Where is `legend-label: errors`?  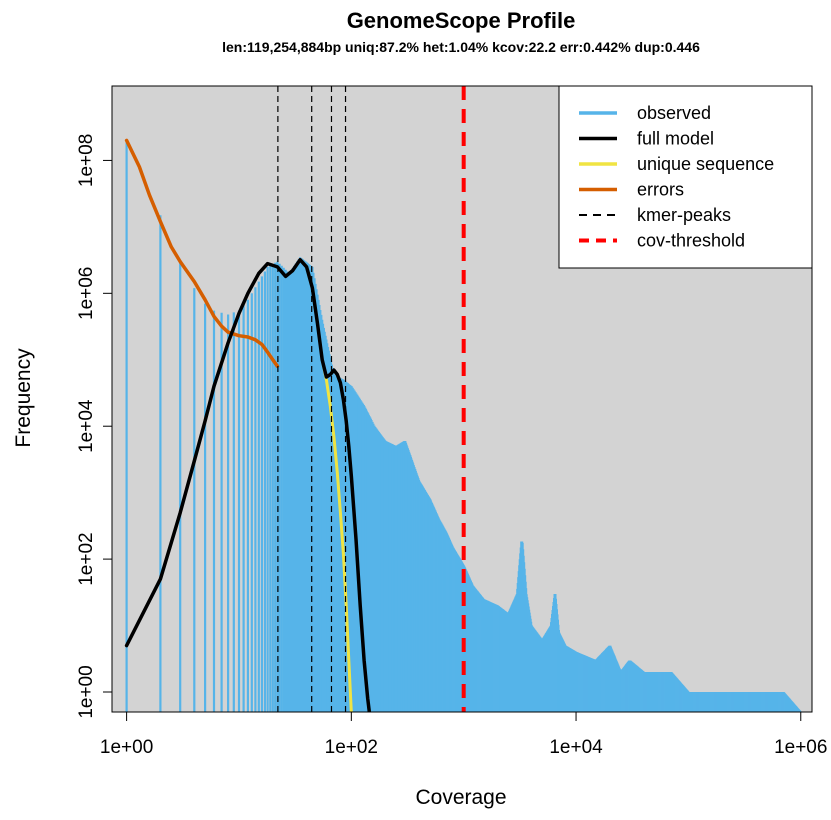 legend-label: errors is located at coordinates (660, 190).